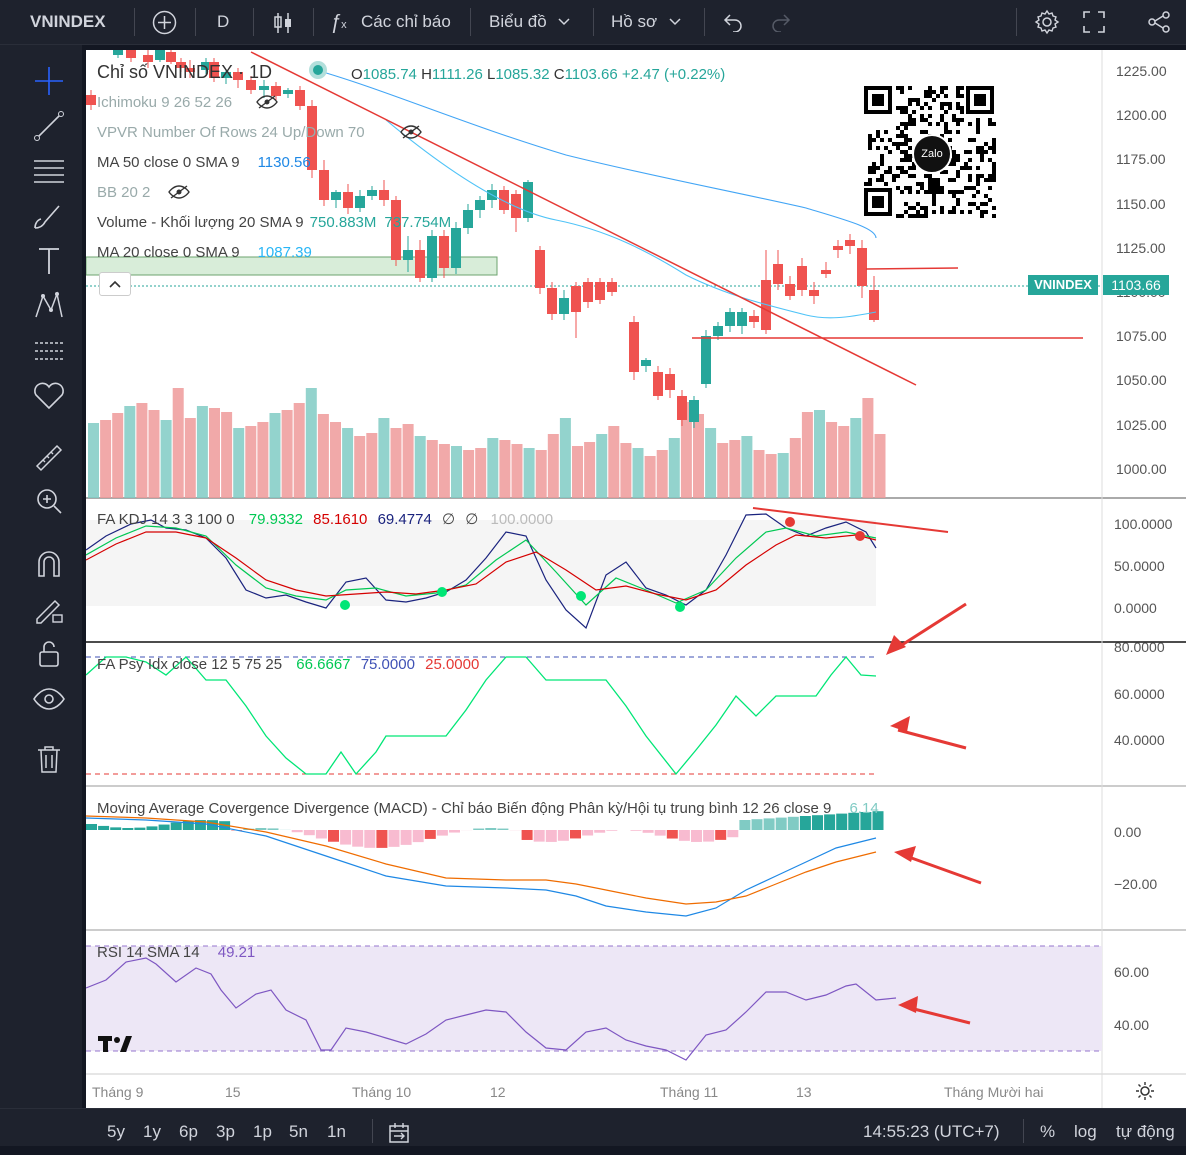 This screenshot has height=1155, width=1186. I want to click on brush-icon, so click(49, 216).